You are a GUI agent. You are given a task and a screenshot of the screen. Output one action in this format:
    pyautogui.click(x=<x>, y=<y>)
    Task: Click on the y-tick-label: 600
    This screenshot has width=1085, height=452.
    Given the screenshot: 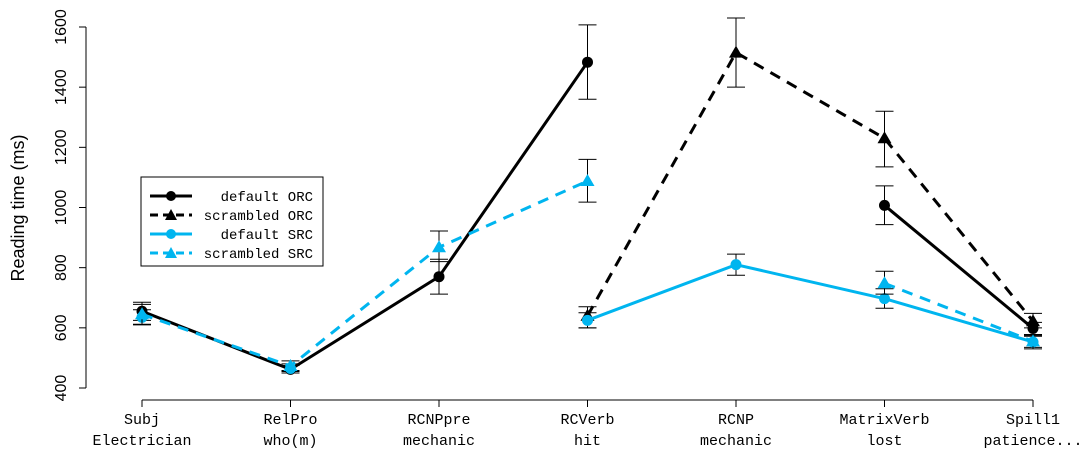 What is the action you would take?
    pyautogui.click(x=61, y=327)
    